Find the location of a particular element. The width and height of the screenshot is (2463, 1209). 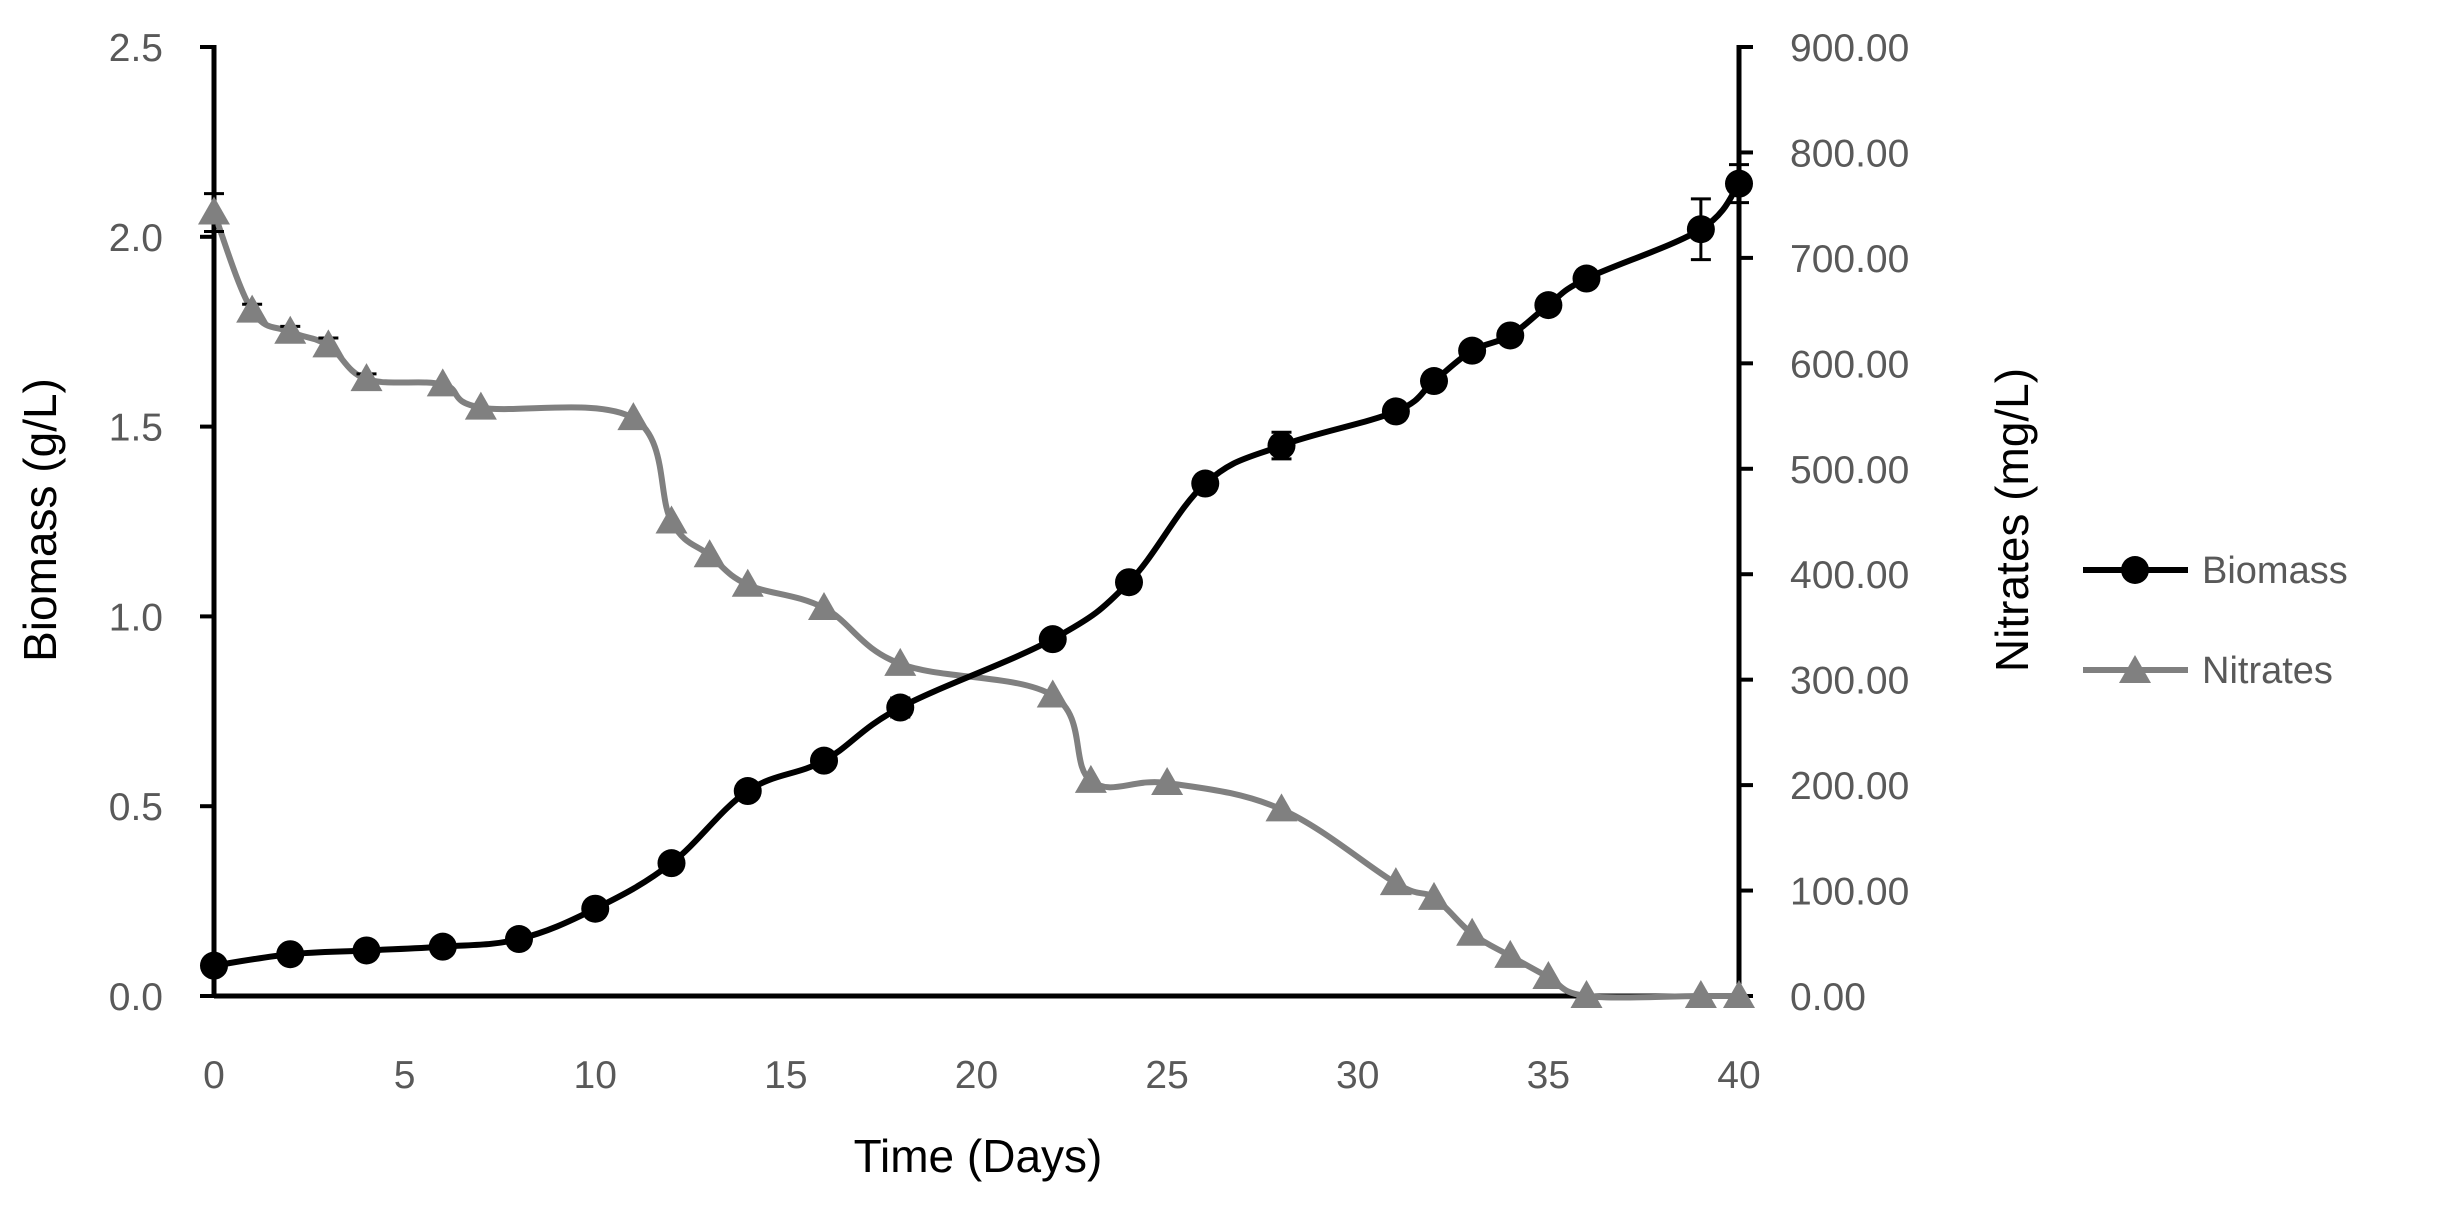

y2-tick-label: 900.00 is located at coordinates (1849, 48).